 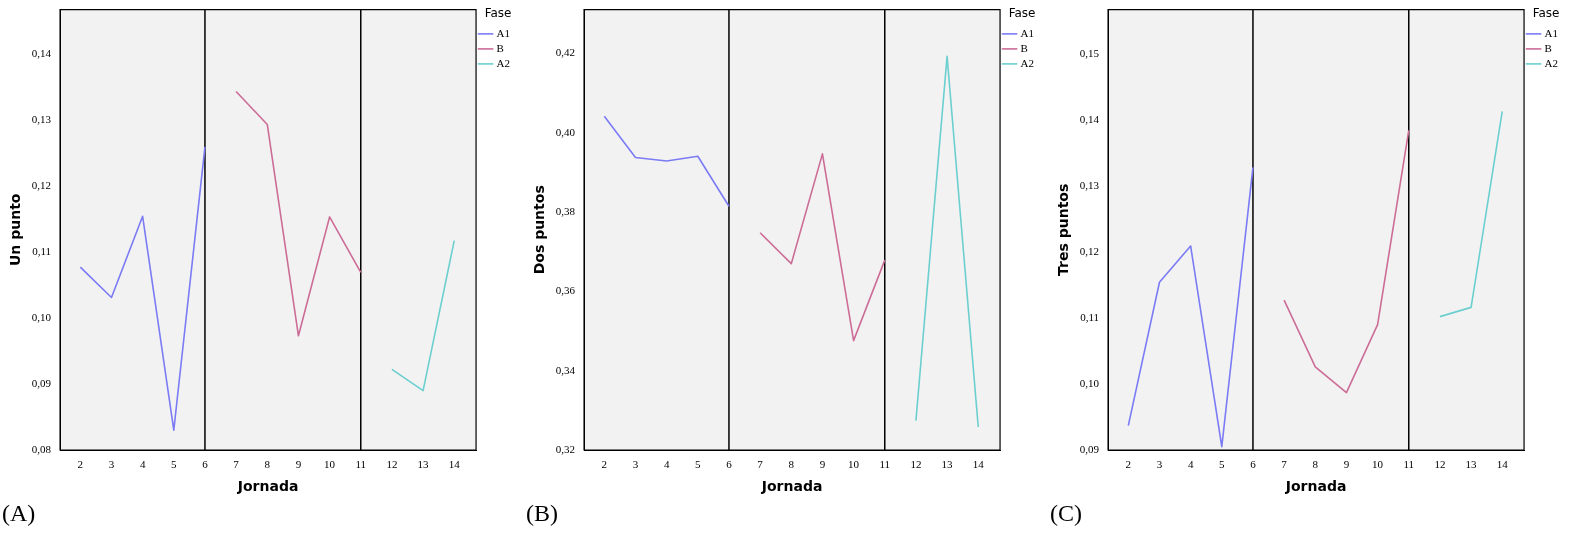 What do you see at coordinates (565, 131) in the screenshot?
I see `y-tick-label: 0,40` at bounding box center [565, 131].